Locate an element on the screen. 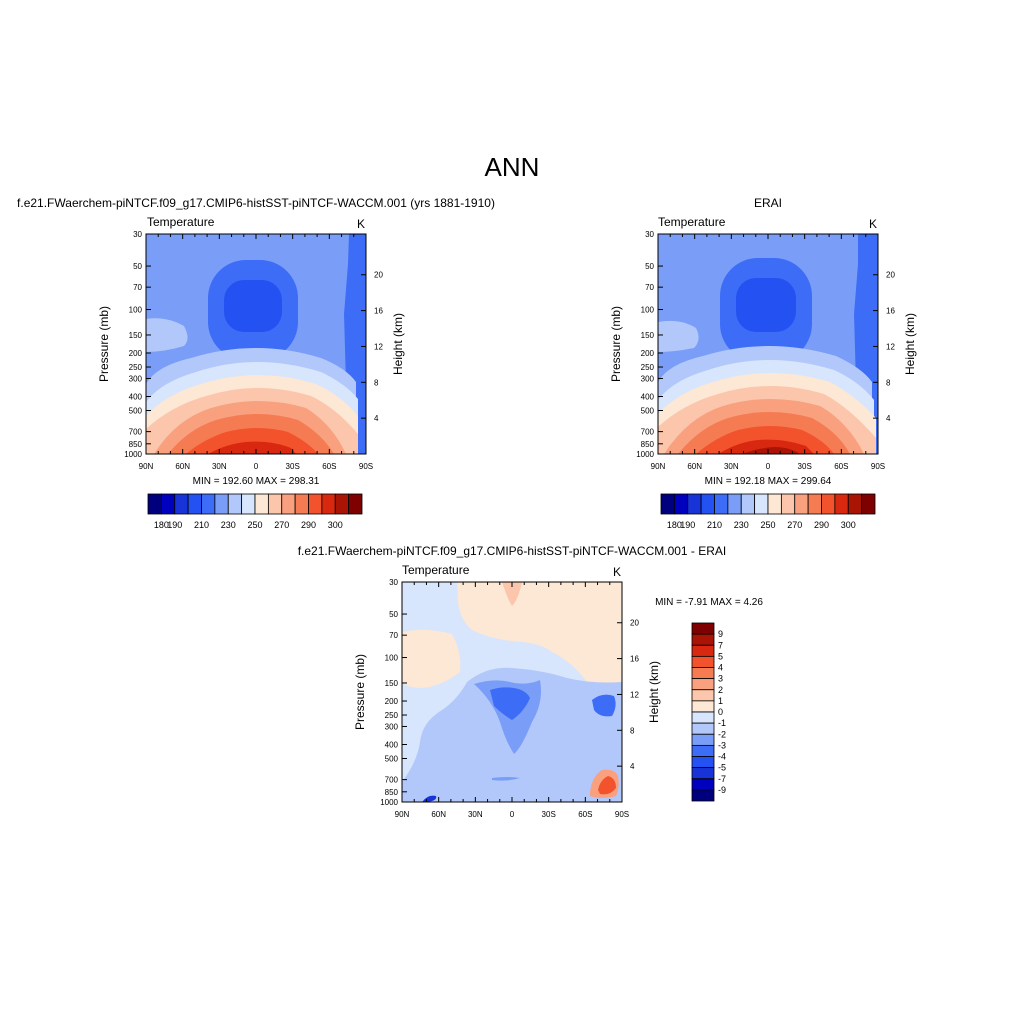 The image size is (1024, 1029). colorbar-label: 1 is located at coordinates (720, 701).